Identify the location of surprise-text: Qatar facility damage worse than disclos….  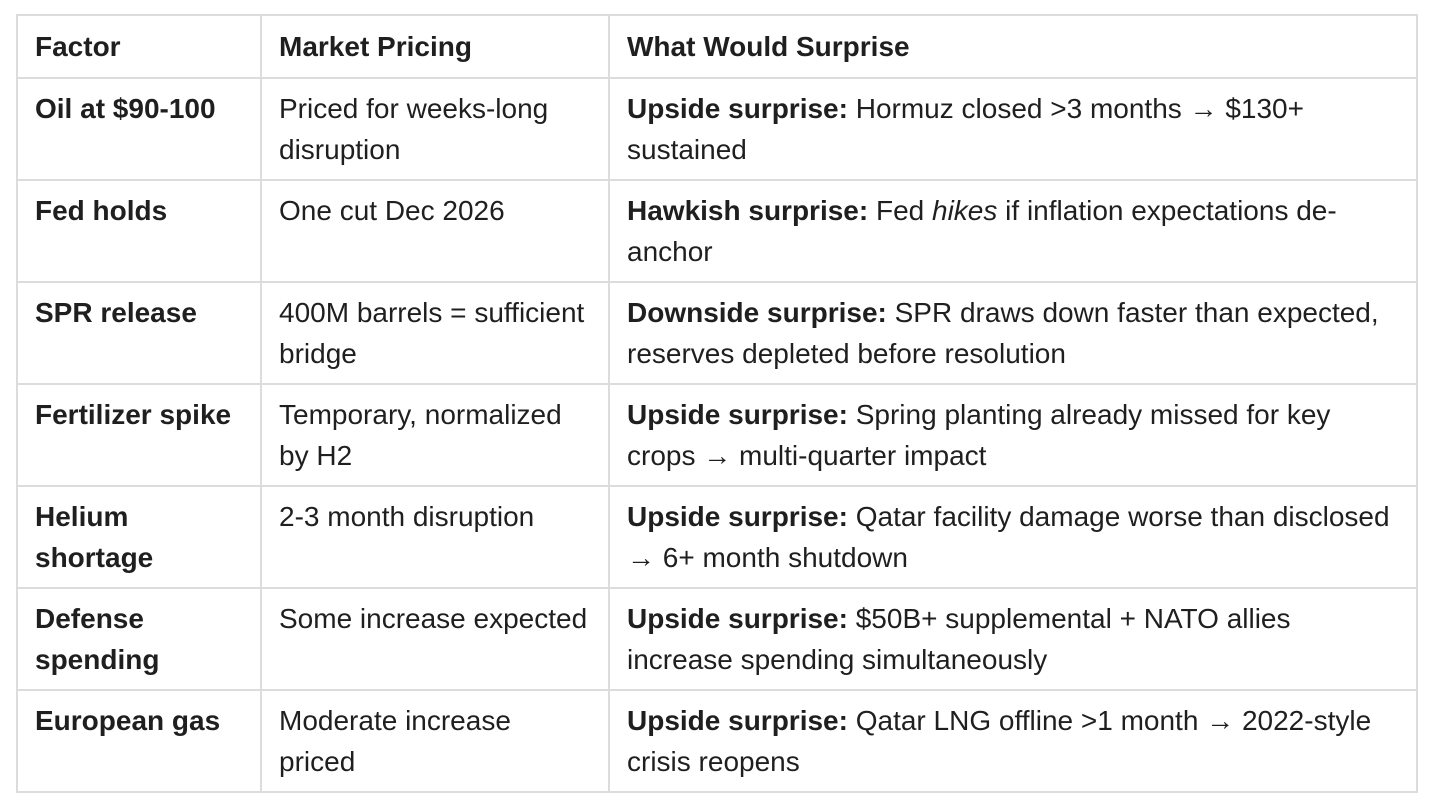
(1008, 537).